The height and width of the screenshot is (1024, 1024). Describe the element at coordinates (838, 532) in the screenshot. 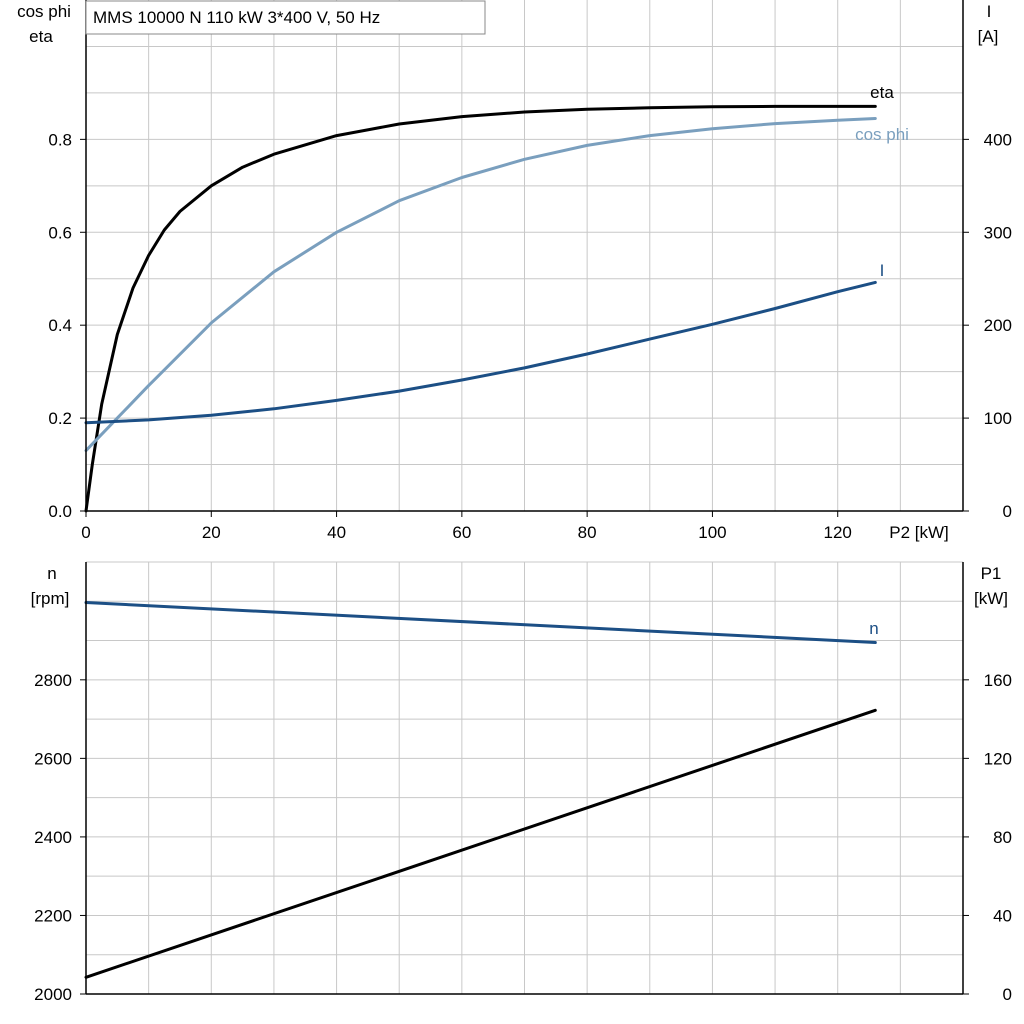

I see `x-tick-label: 120` at that location.